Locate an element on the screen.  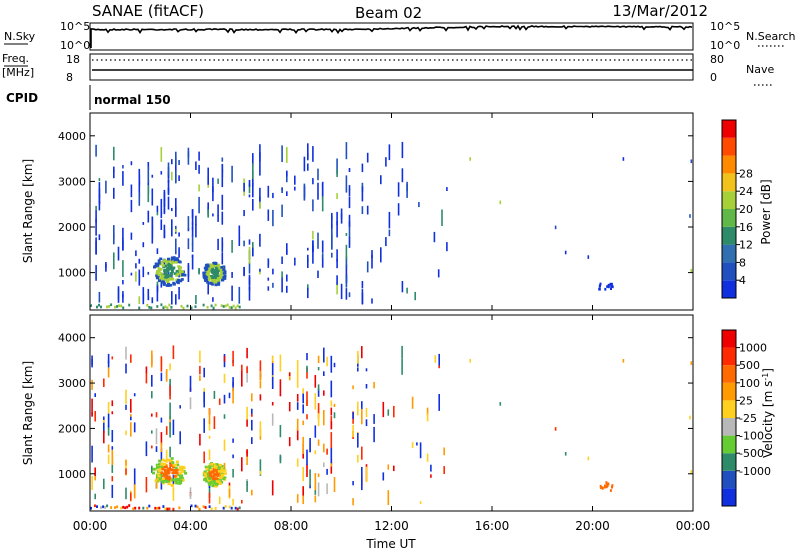
noise-panel: N.Sky 10^5 10^0 10^5 10^0 N.Search is located at coordinates (400, 36).